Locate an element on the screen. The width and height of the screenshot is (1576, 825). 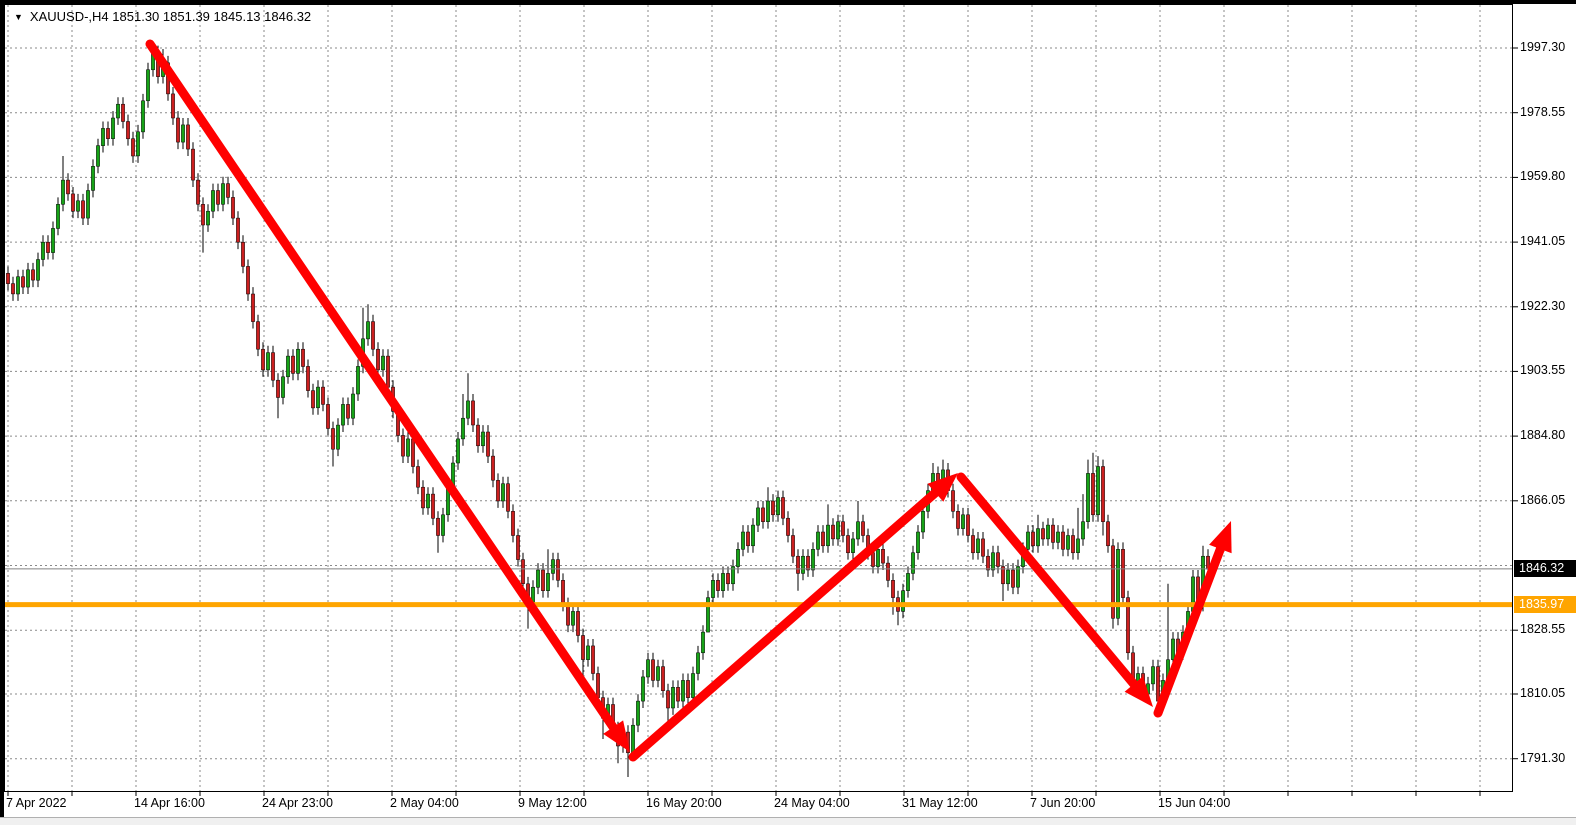
ohlc-close: 1846.32 is located at coordinates (288, 16).